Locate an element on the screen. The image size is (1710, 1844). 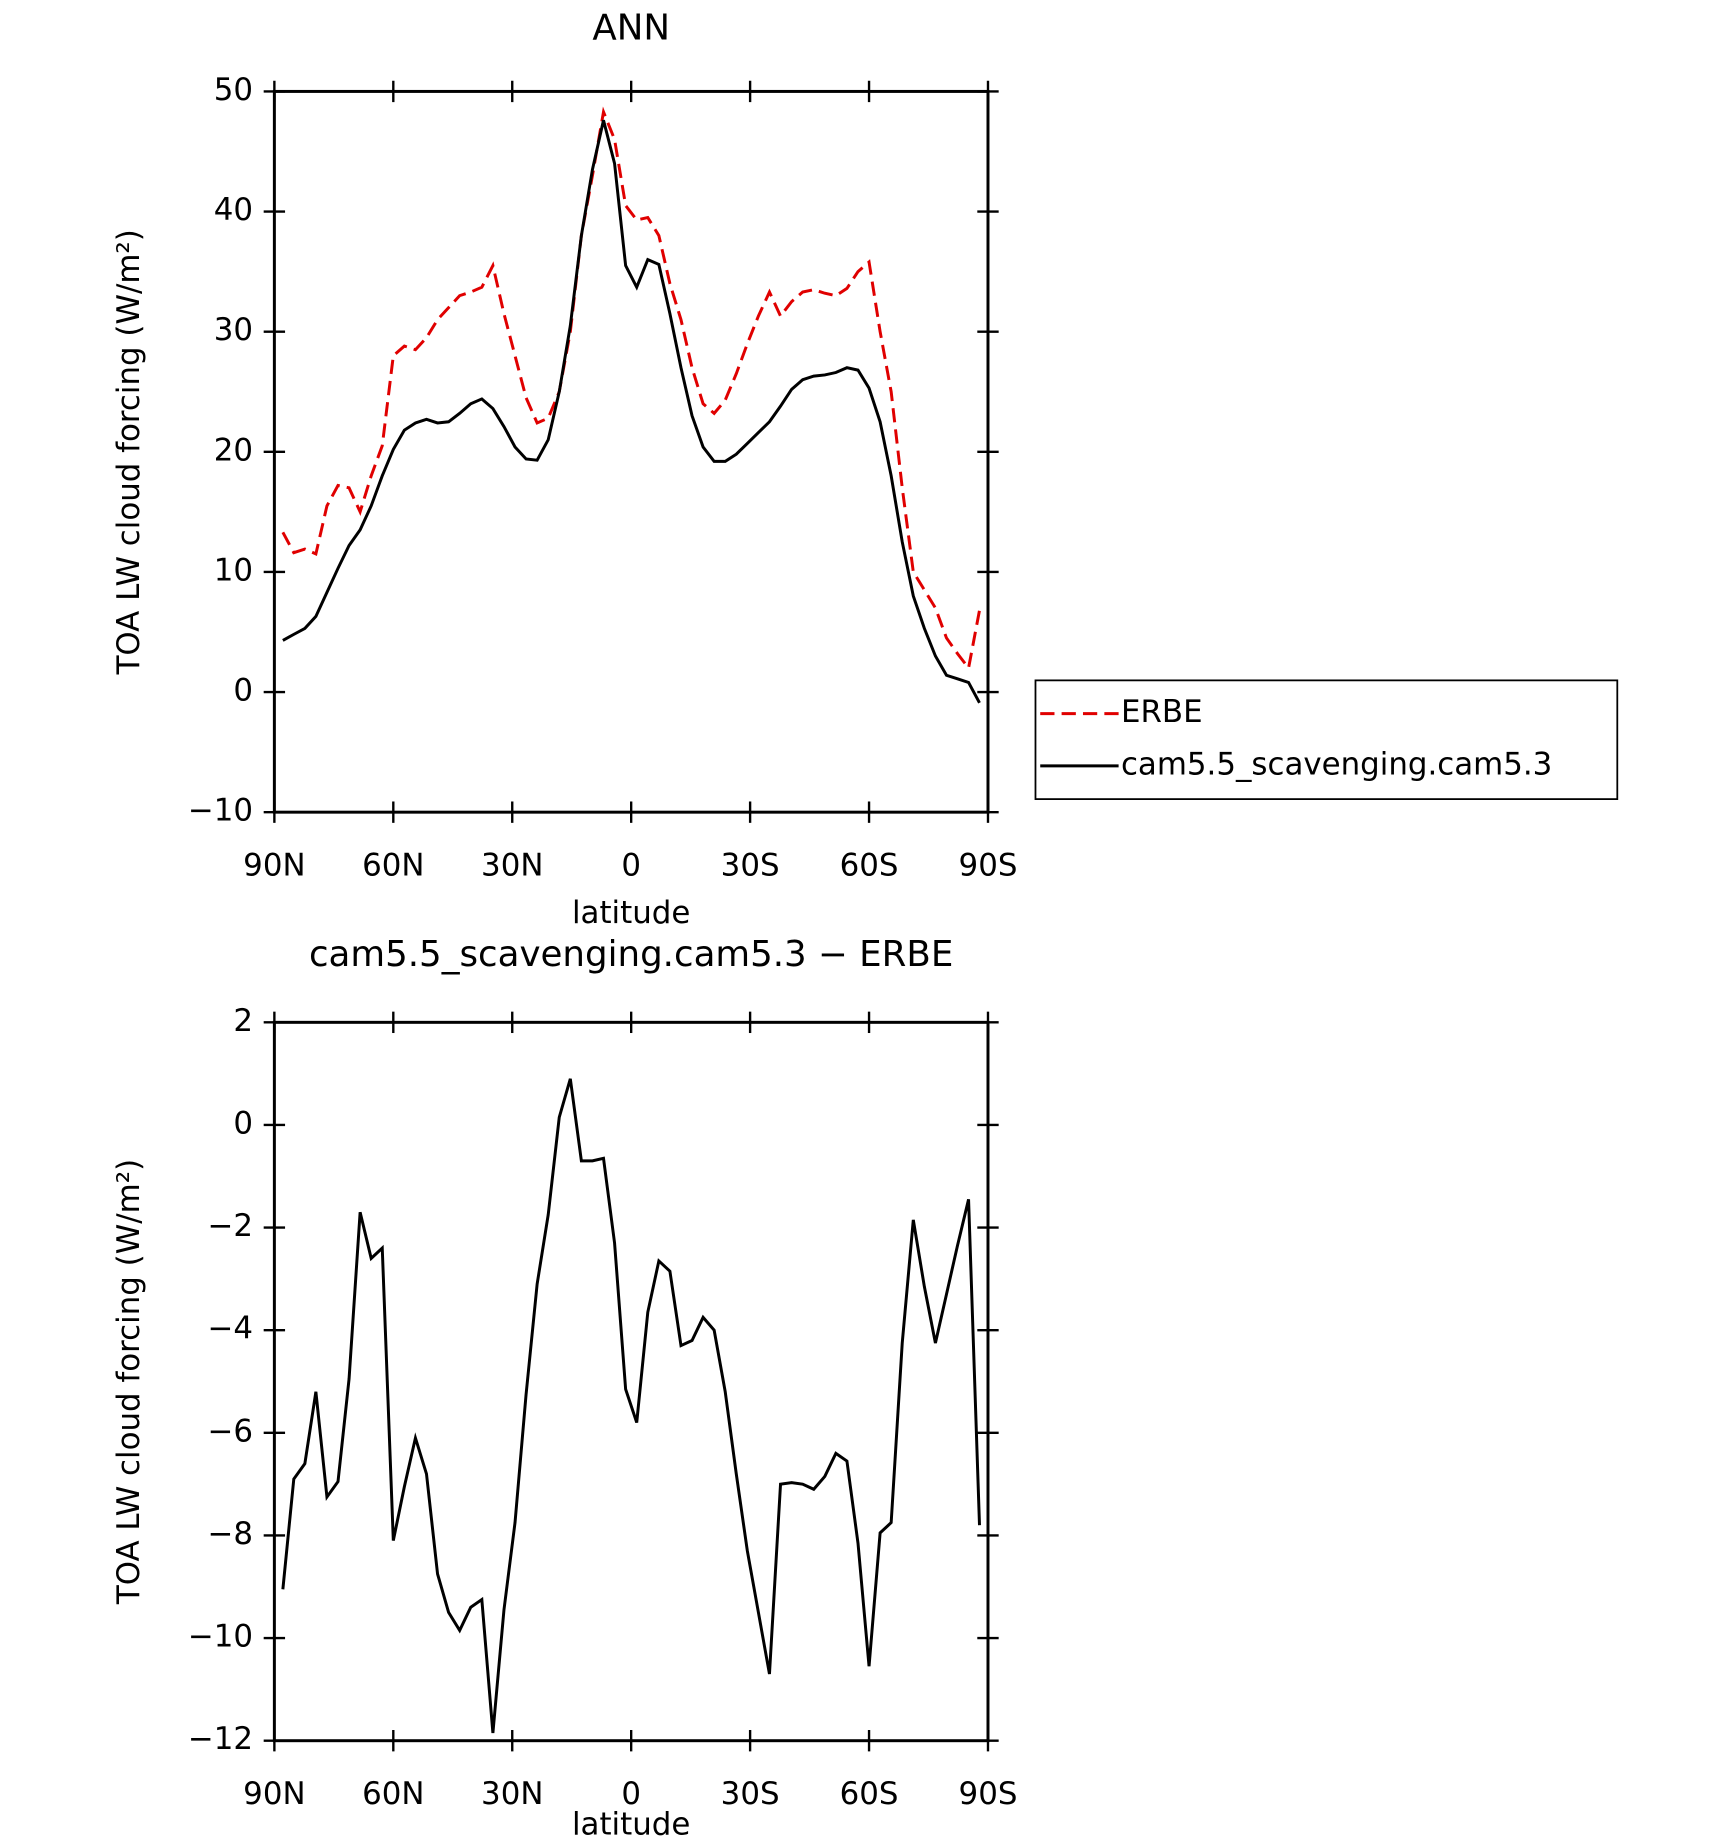
y-tick-label: 20 is located at coordinates (233, 450).